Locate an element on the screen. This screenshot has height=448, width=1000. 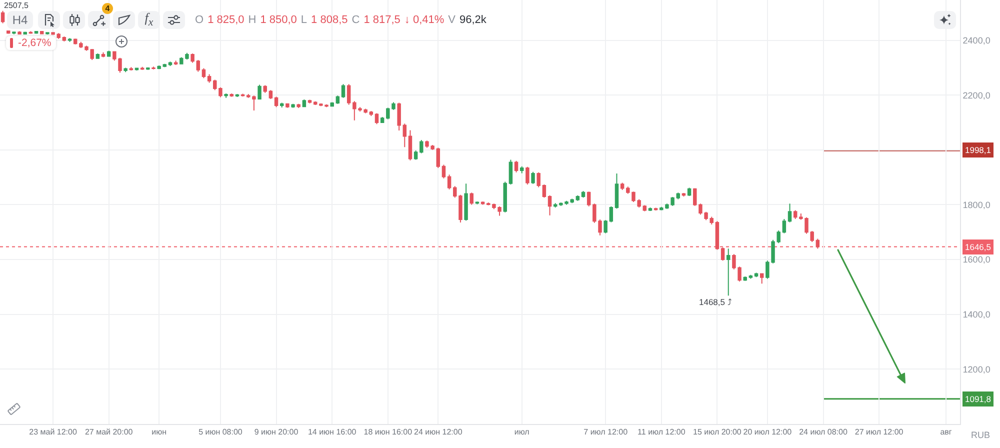
x-tick-label: 27 июл 12:00 is located at coordinates (879, 432).